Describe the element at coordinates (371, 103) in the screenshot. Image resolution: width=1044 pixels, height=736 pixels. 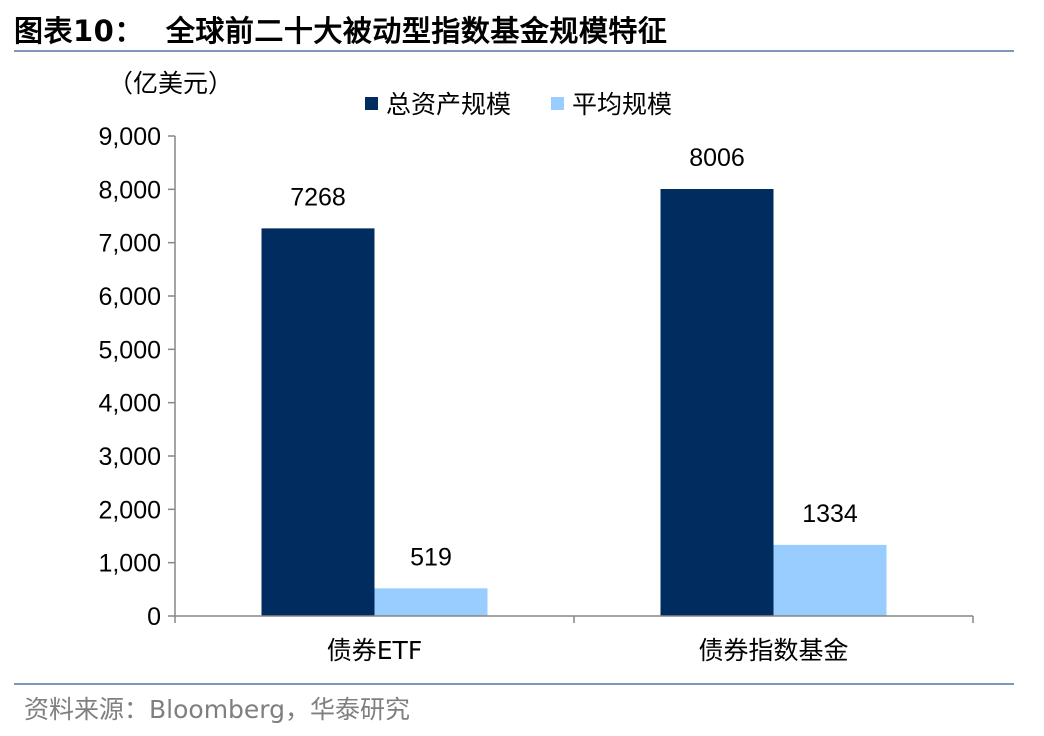
I see `legend-swatch-total-assets` at that location.